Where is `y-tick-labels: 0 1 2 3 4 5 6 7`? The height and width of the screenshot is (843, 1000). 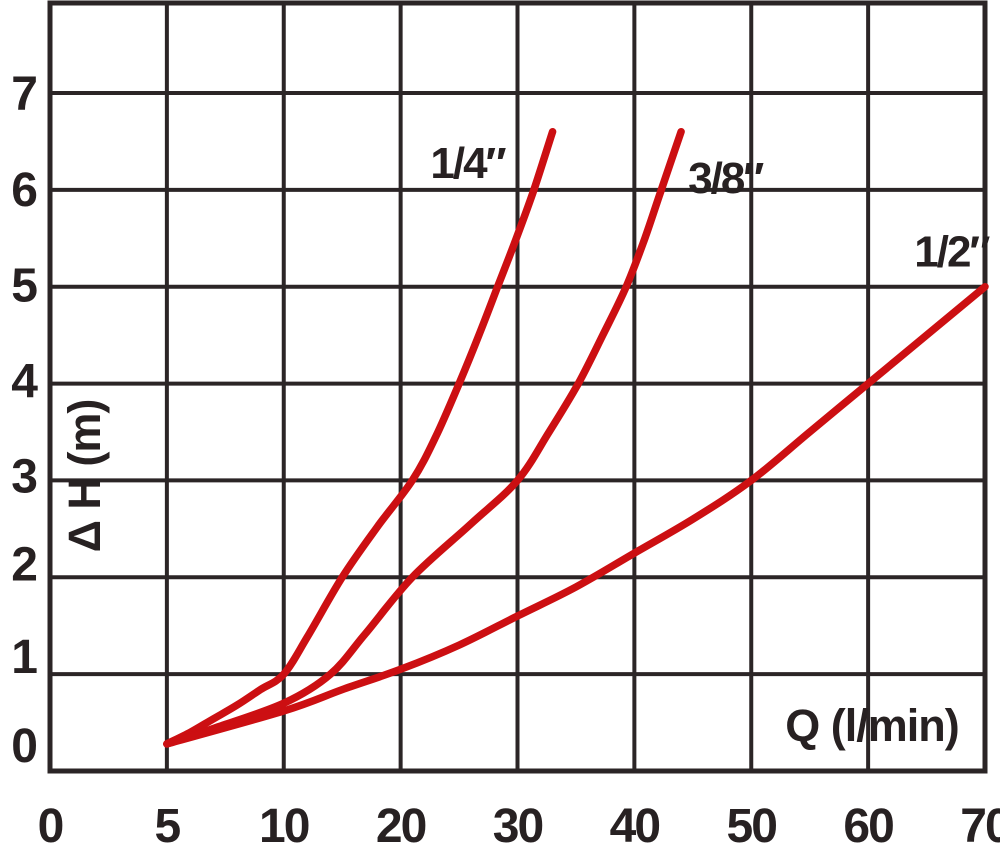
y-tick-labels: 0 1 2 3 4 5 6 7 is located at coordinates (25, 420).